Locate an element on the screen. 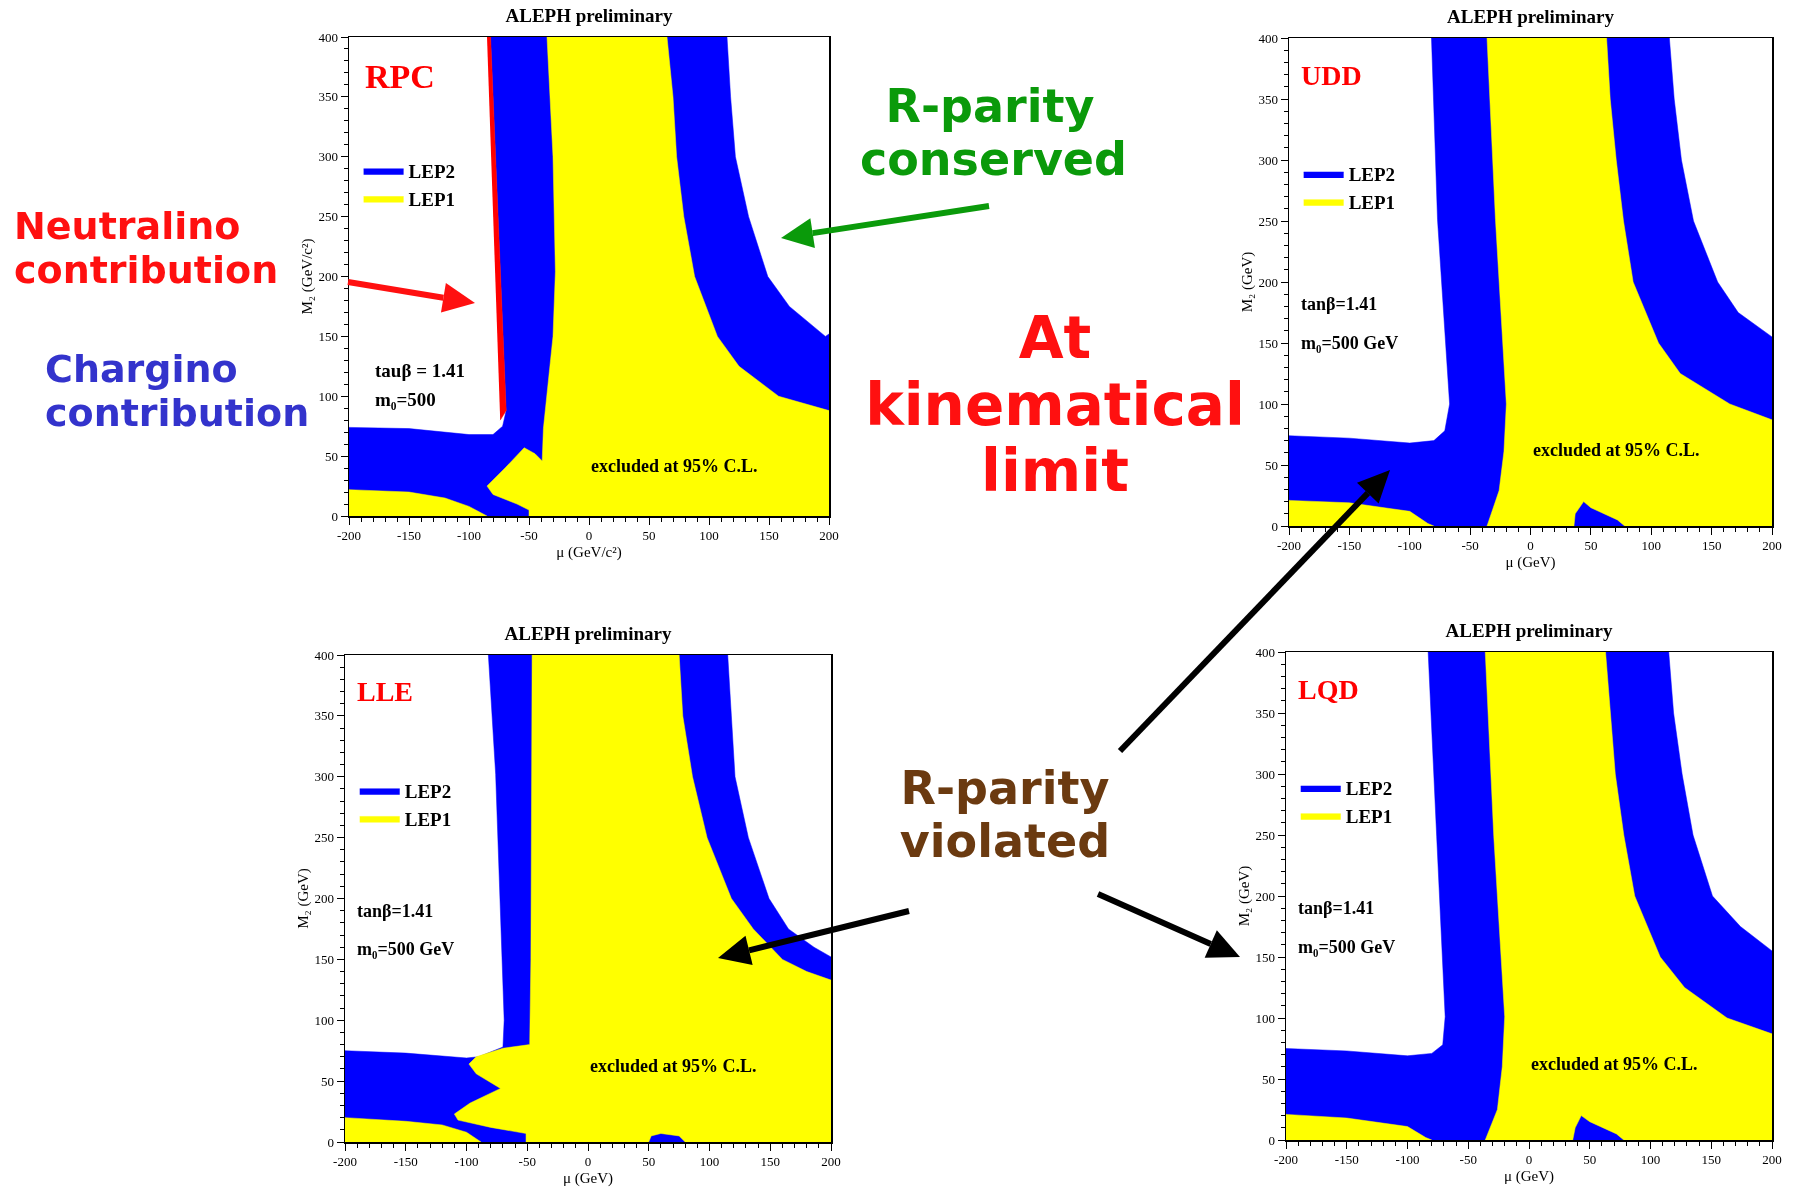  annotation: UDD is located at coordinates (1331, 75).